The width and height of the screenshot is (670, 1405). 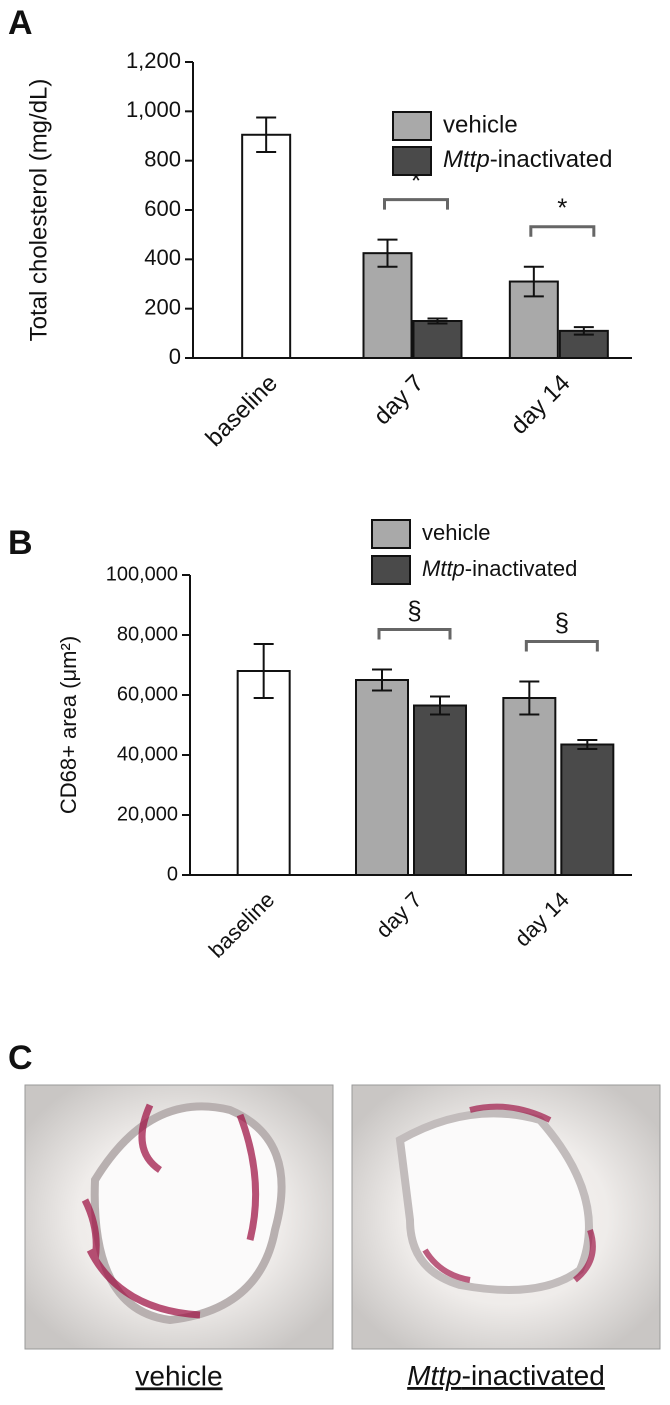 I want to click on y-tick-label: 100,000, so click(x=142, y=574).